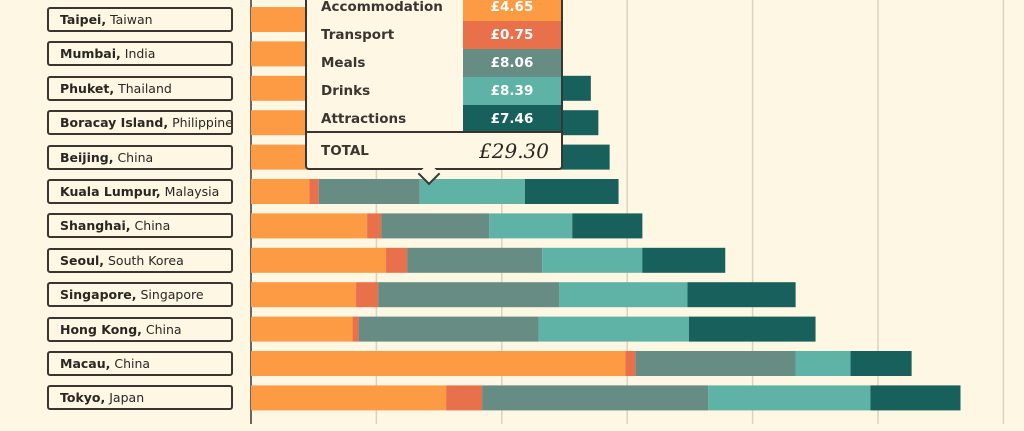  I want to click on tooltip-row: Drinks £8.39, so click(434, 91).